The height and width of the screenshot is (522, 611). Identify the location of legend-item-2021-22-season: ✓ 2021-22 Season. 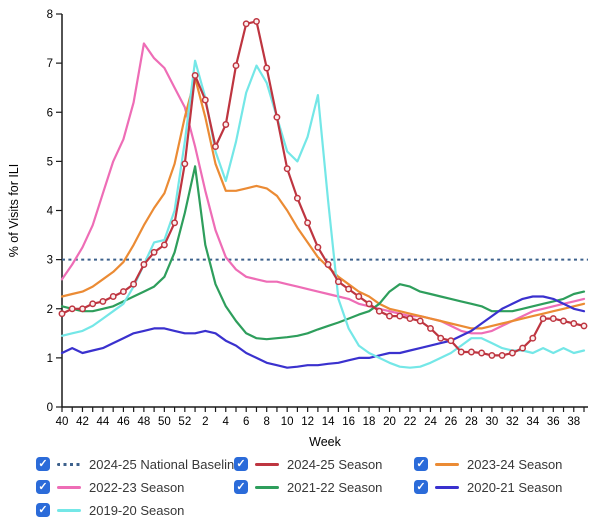
(324, 487).